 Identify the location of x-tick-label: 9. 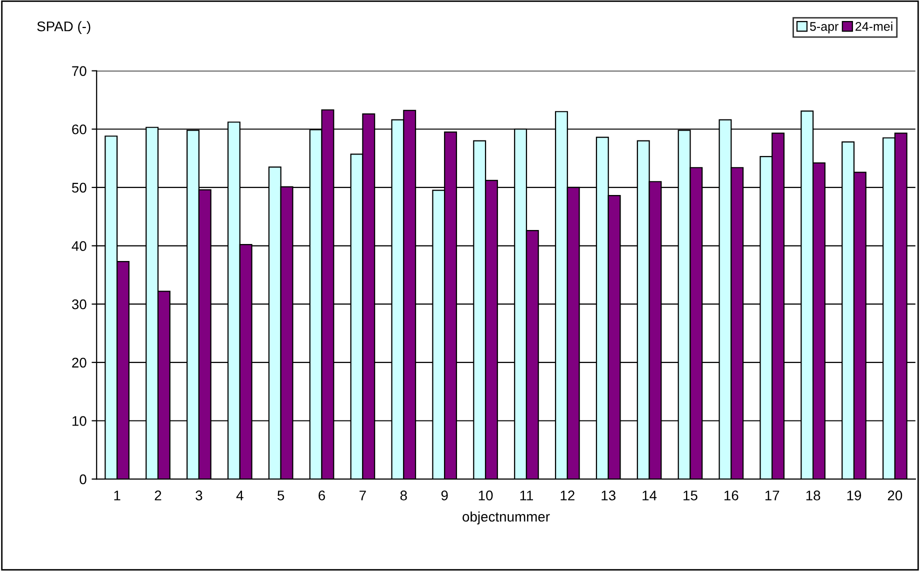
(444, 495).